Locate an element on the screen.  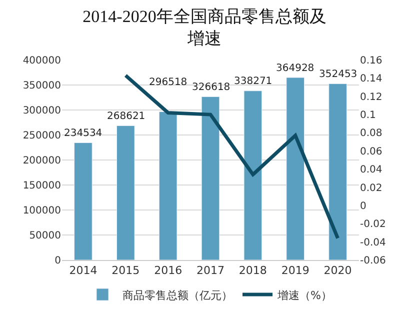
y2-tick-label: 0 is located at coordinates (363, 206).